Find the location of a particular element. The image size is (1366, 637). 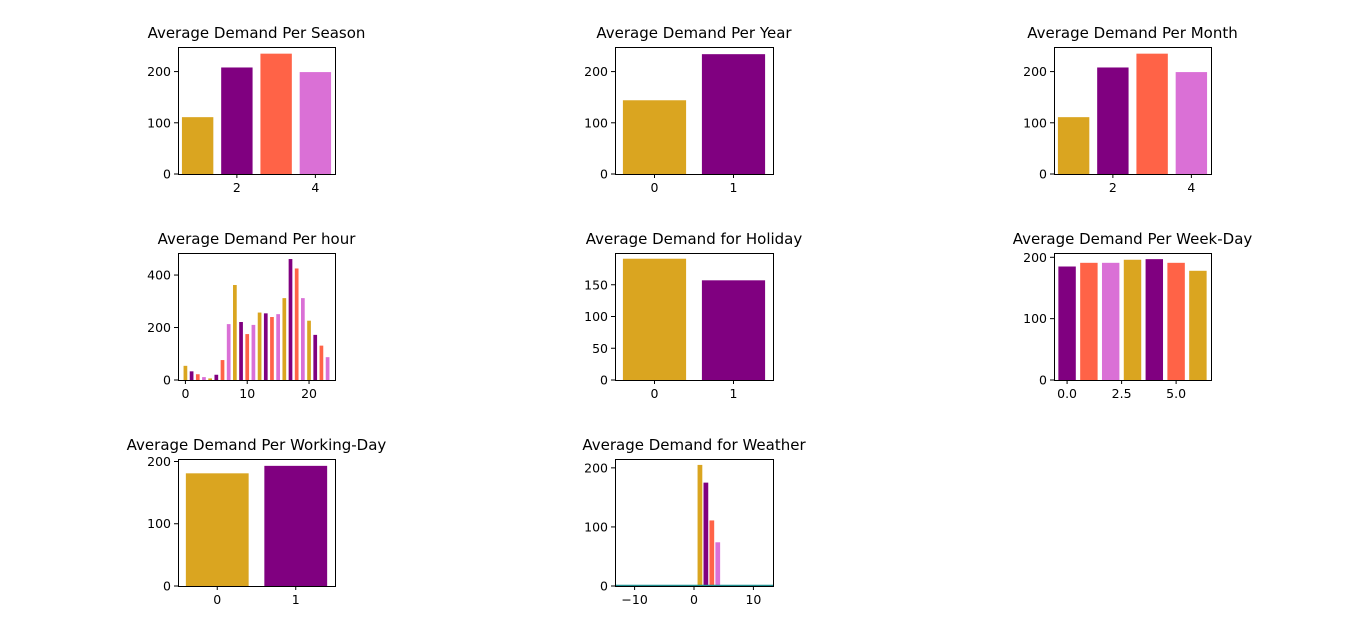

x-tick-label: 10 is located at coordinates (247, 393).